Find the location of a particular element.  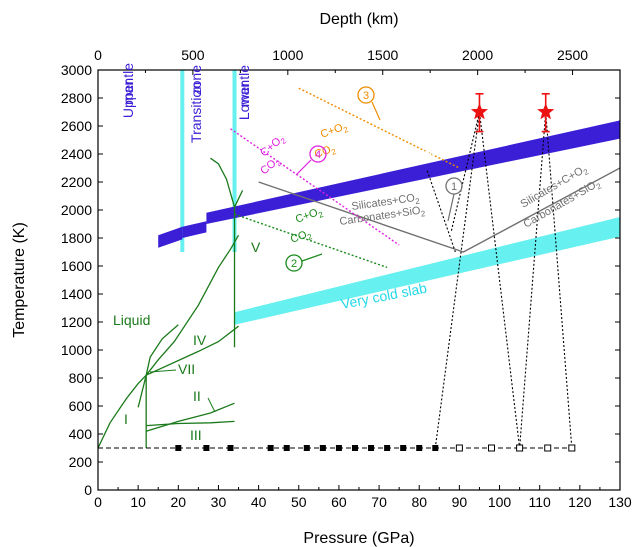

x-tick-label: 110 is located at coordinates (540, 502).